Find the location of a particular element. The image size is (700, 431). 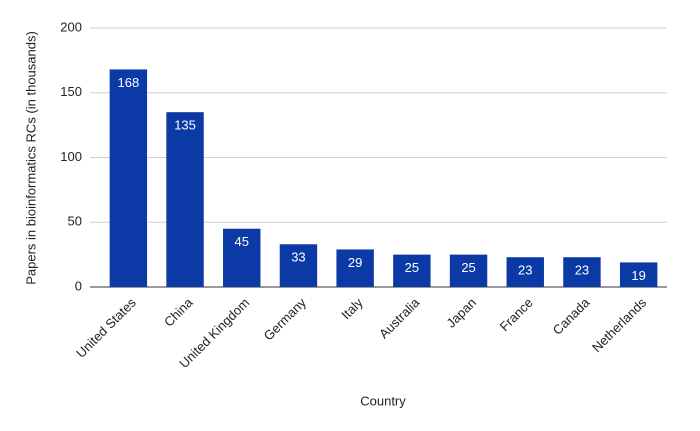

data-label: 33 is located at coordinates (298, 257).